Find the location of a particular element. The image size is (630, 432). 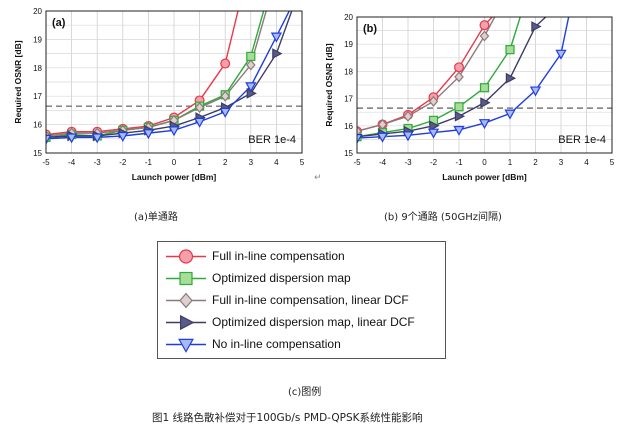

legend-item-optimized-linear: Optimized dispersion map, linear DCF is located at coordinates (302, 322).